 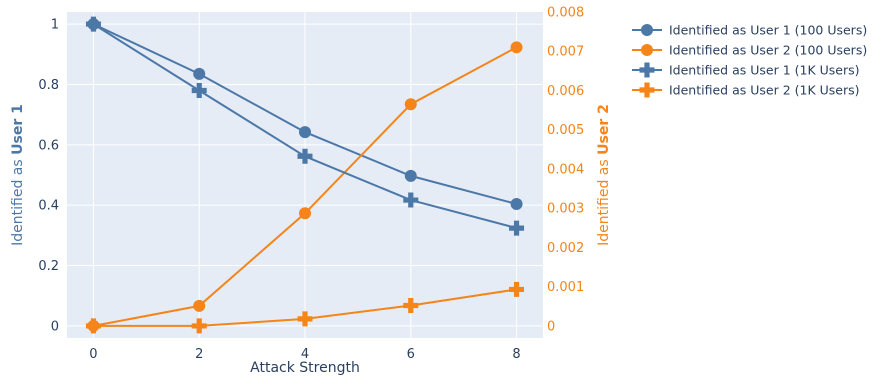 I want to click on y-axis-right-title-prefix: Identified as, so click(x=604, y=200).